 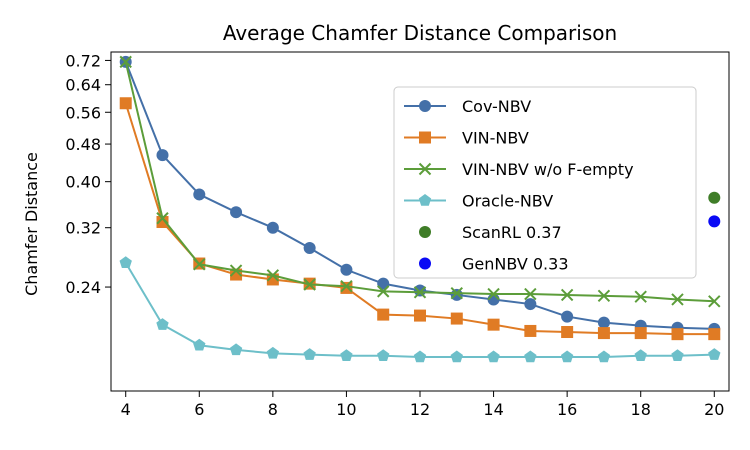 What do you see at coordinates (83, 228) in the screenshot?
I see `y-tick-label: 0.32` at bounding box center [83, 228].